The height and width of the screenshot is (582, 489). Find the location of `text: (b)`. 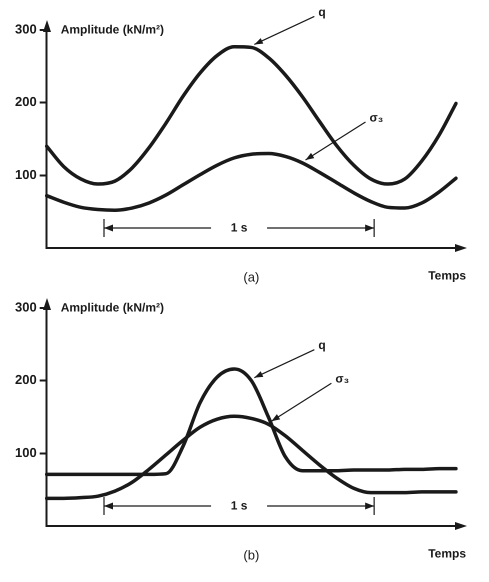

text: (b) is located at coordinates (251, 555).